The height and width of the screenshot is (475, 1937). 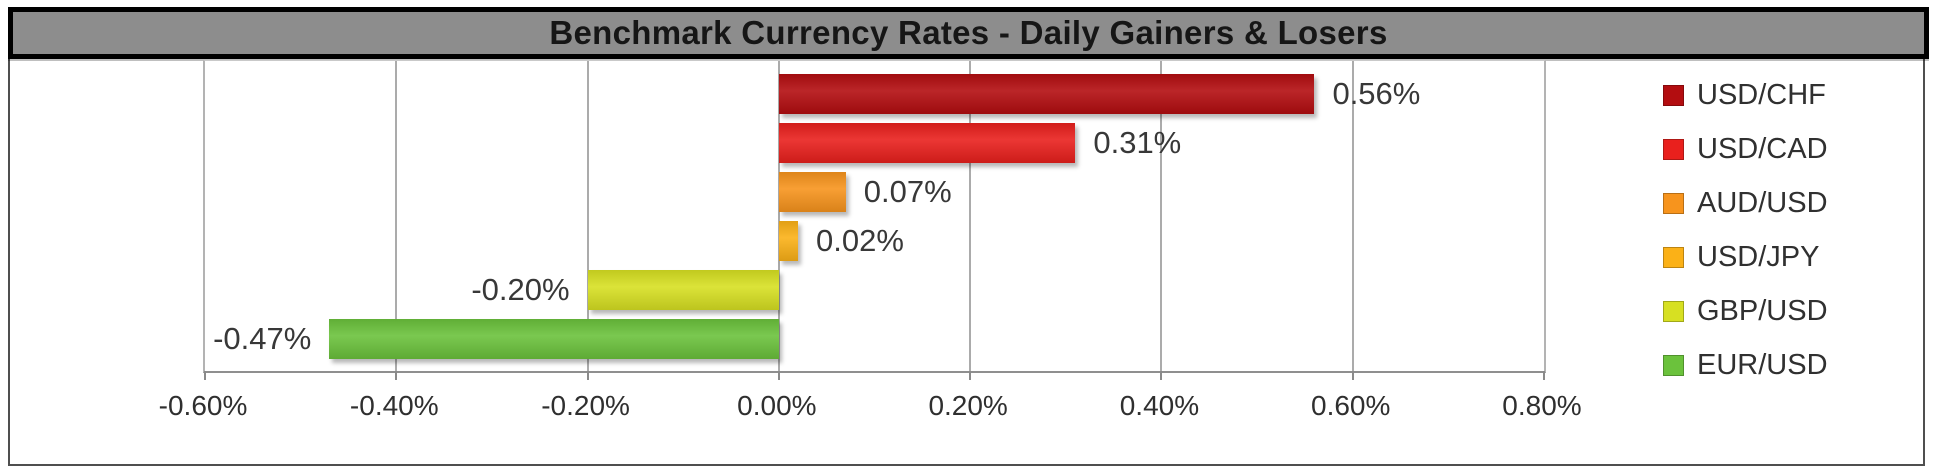 I want to click on bar-value-label: -0.47%, so click(x=262, y=338).